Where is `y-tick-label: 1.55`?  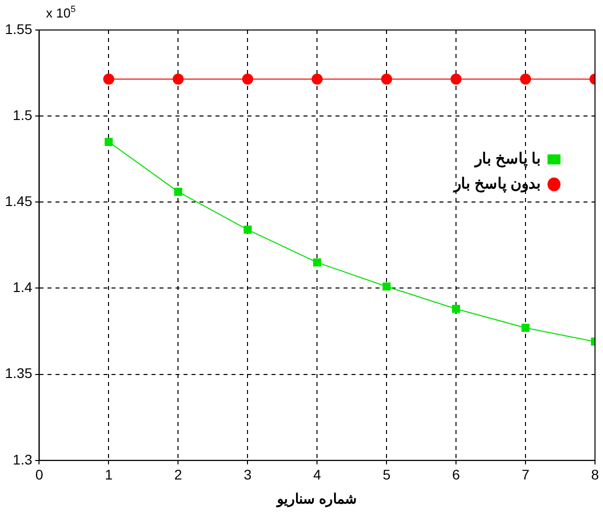
y-tick-label: 1.55 is located at coordinates (18, 28).